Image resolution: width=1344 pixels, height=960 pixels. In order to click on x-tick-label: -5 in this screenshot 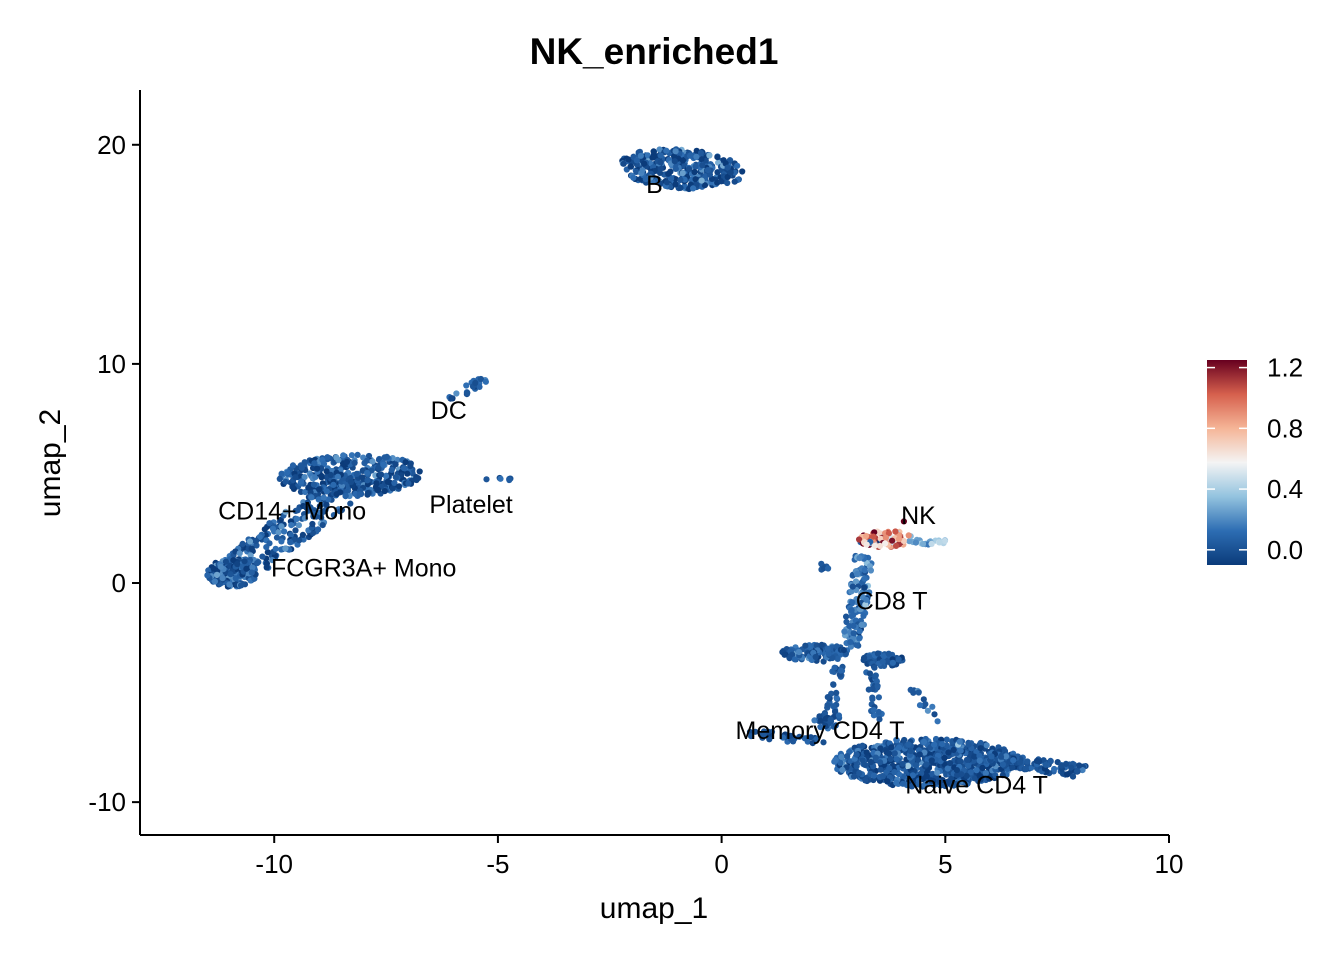, I will do `click(497, 864)`.